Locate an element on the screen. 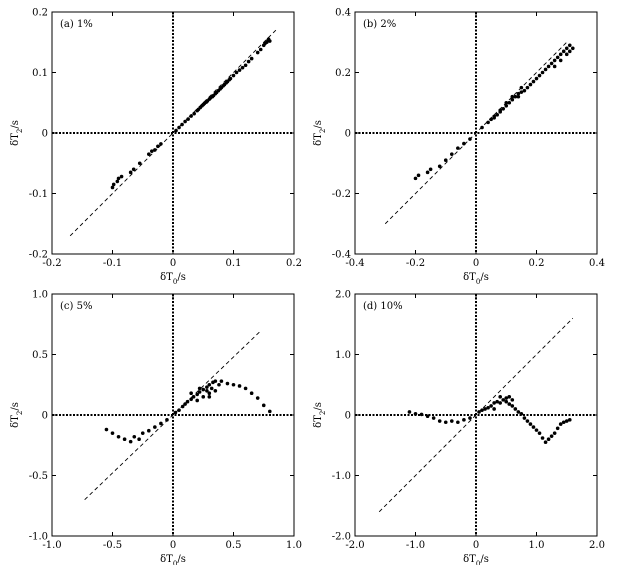 The image size is (618, 565). x-tick-label: 0.2 is located at coordinates (537, 263).